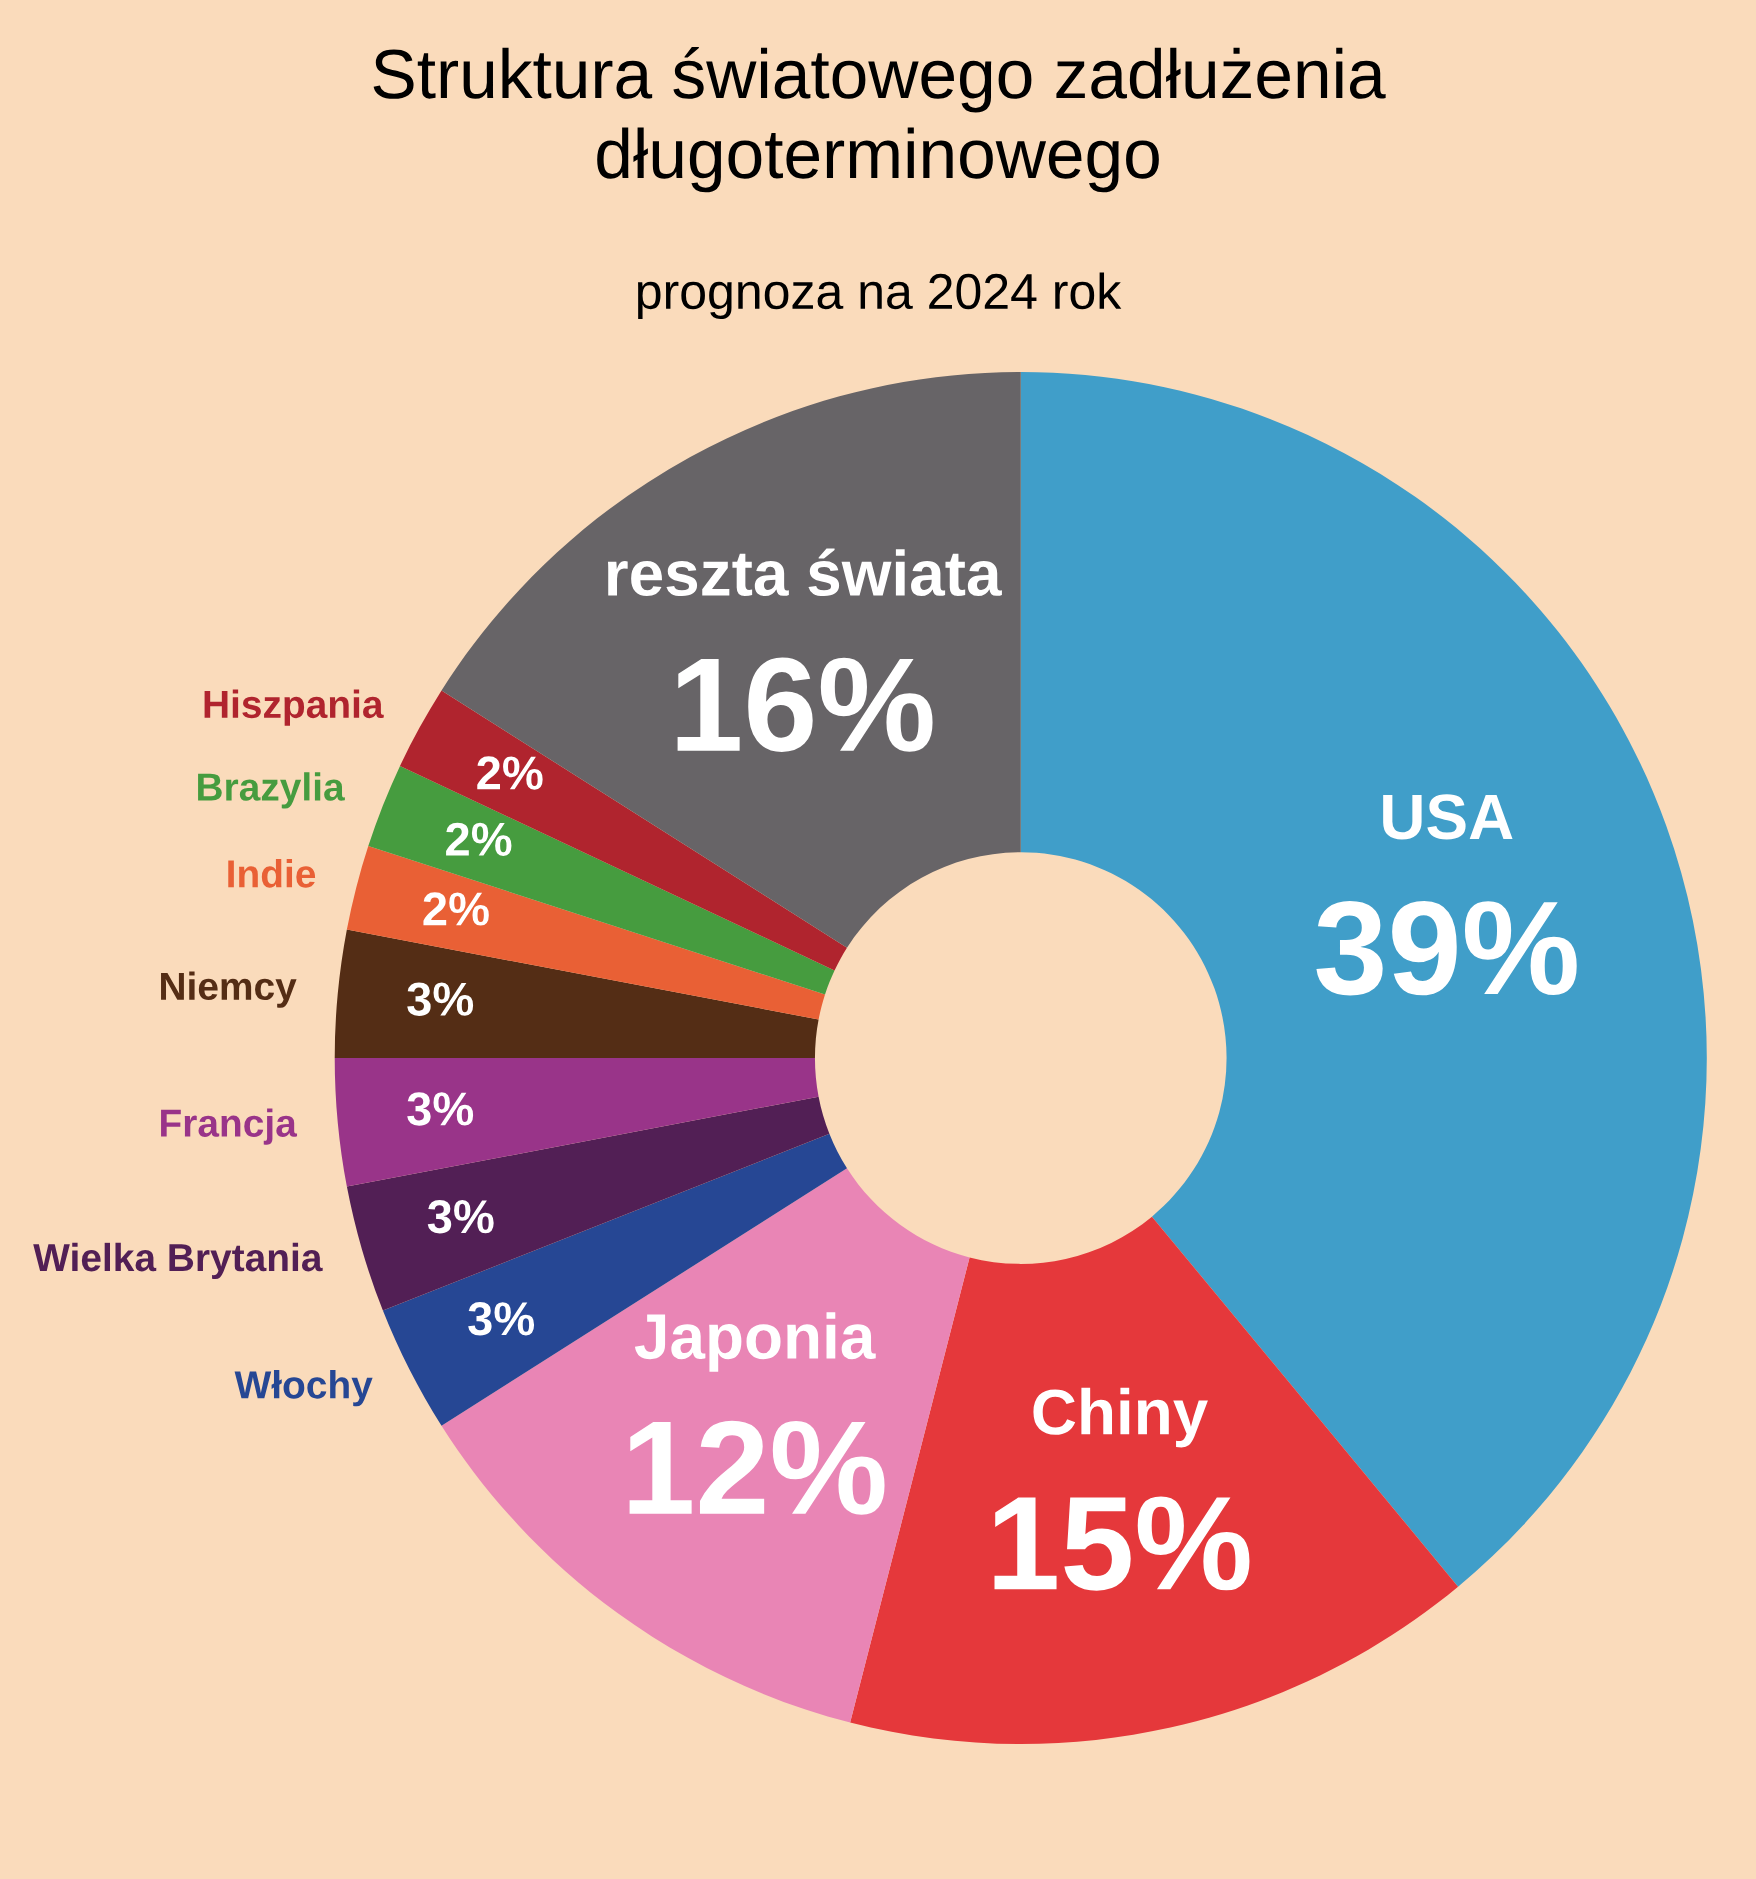  I want to click on data-label: 12%, so click(757, 1467).